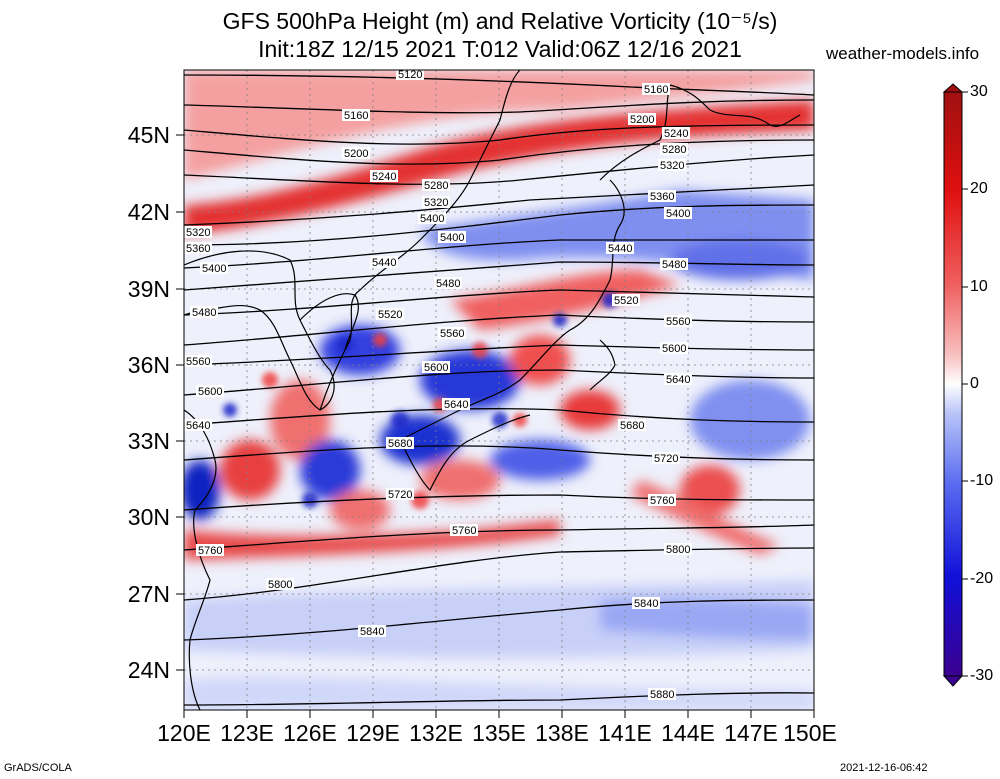  Describe the element at coordinates (979, 91) in the screenshot. I see `colorbar-label: 30` at that location.